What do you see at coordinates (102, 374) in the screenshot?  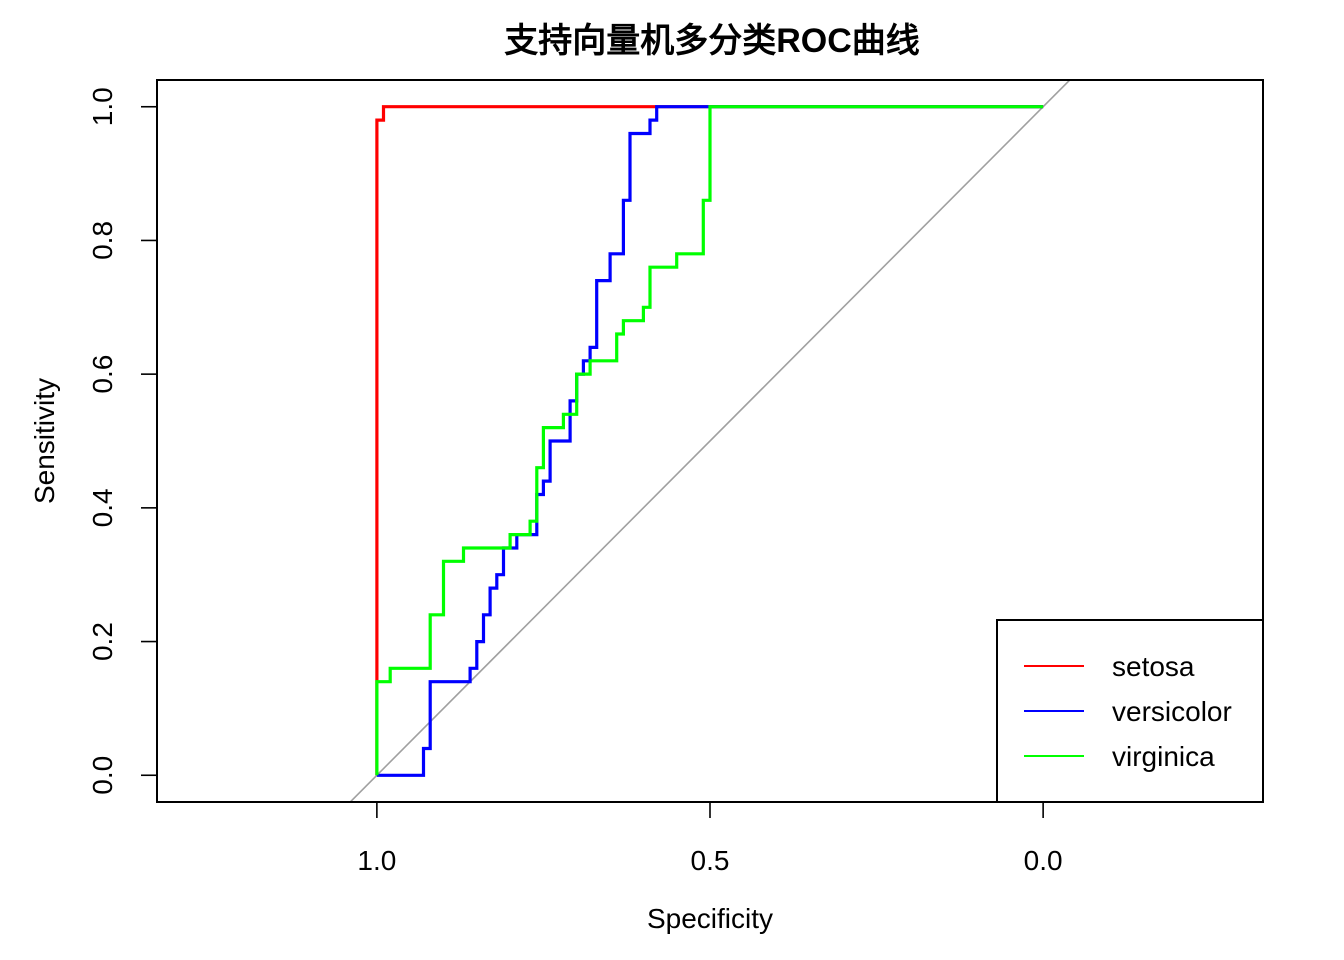 I see `y-tick-label: 0.6` at bounding box center [102, 374].